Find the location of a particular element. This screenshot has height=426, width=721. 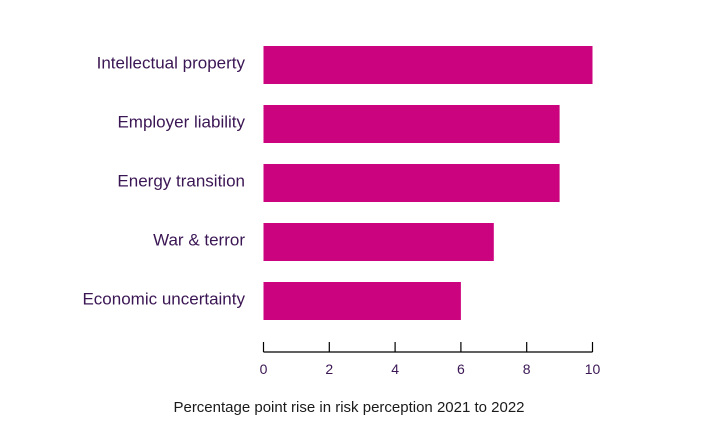

x-tick-label: 0 is located at coordinates (264, 369).